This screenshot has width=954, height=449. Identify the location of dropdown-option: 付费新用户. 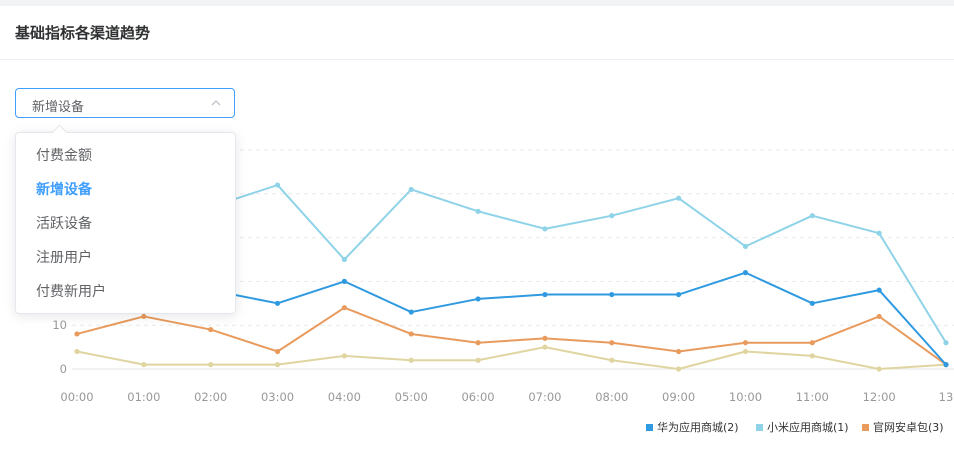
(71, 292).